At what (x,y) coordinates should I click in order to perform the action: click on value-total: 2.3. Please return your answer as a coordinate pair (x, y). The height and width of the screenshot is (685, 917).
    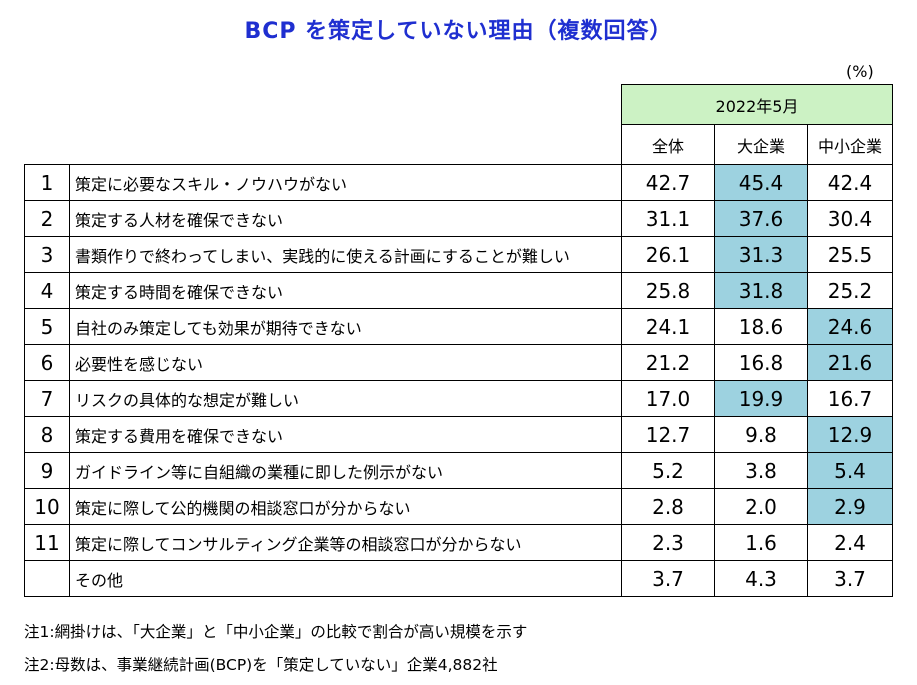
    Looking at the image, I should click on (668, 542).